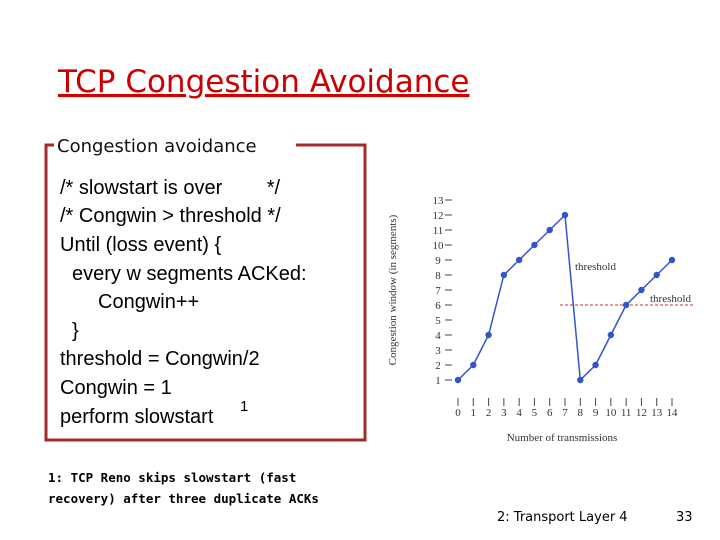 Image resolution: width=720 pixels, height=540 pixels. I want to click on slide-title: TCP Congestion Avoidance, so click(263, 82).